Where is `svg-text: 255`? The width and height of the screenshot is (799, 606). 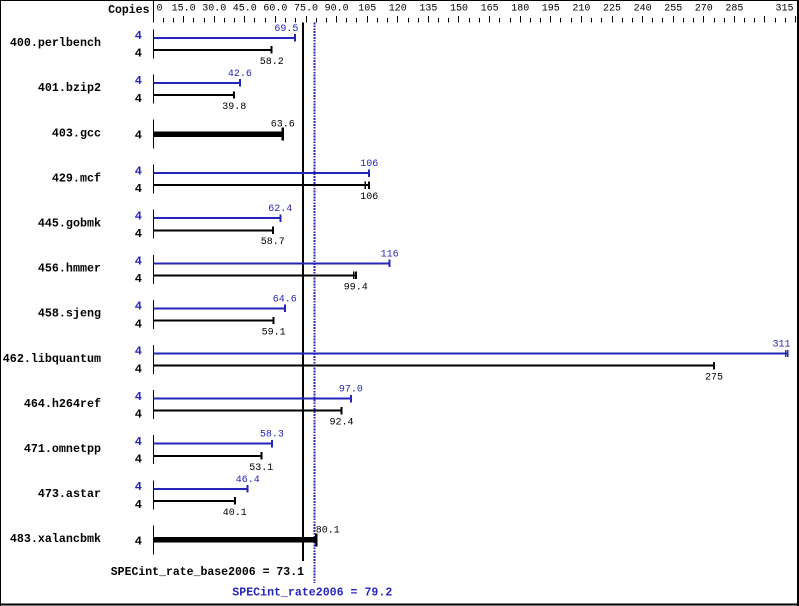 svg-text: 255 is located at coordinates (673, 9).